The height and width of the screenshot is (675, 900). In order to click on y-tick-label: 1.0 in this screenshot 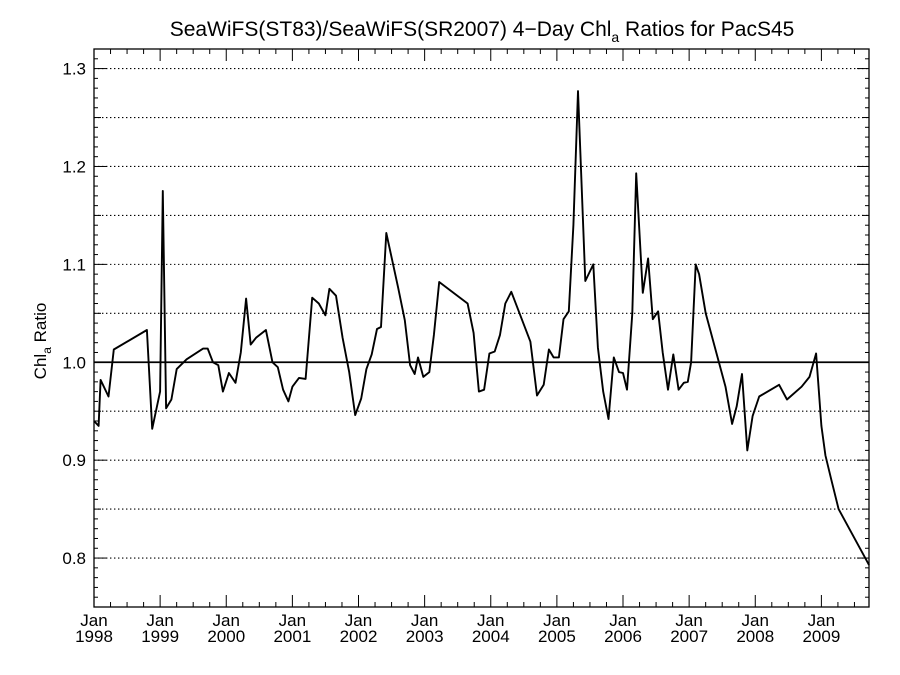, I will do `click(74, 362)`.